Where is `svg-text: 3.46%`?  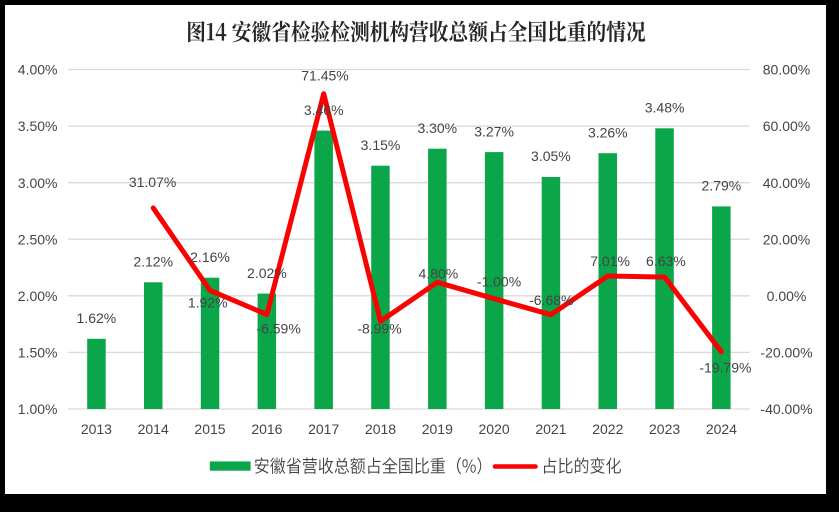 svg-text: 3.46% is located at coordinates (324, 110).